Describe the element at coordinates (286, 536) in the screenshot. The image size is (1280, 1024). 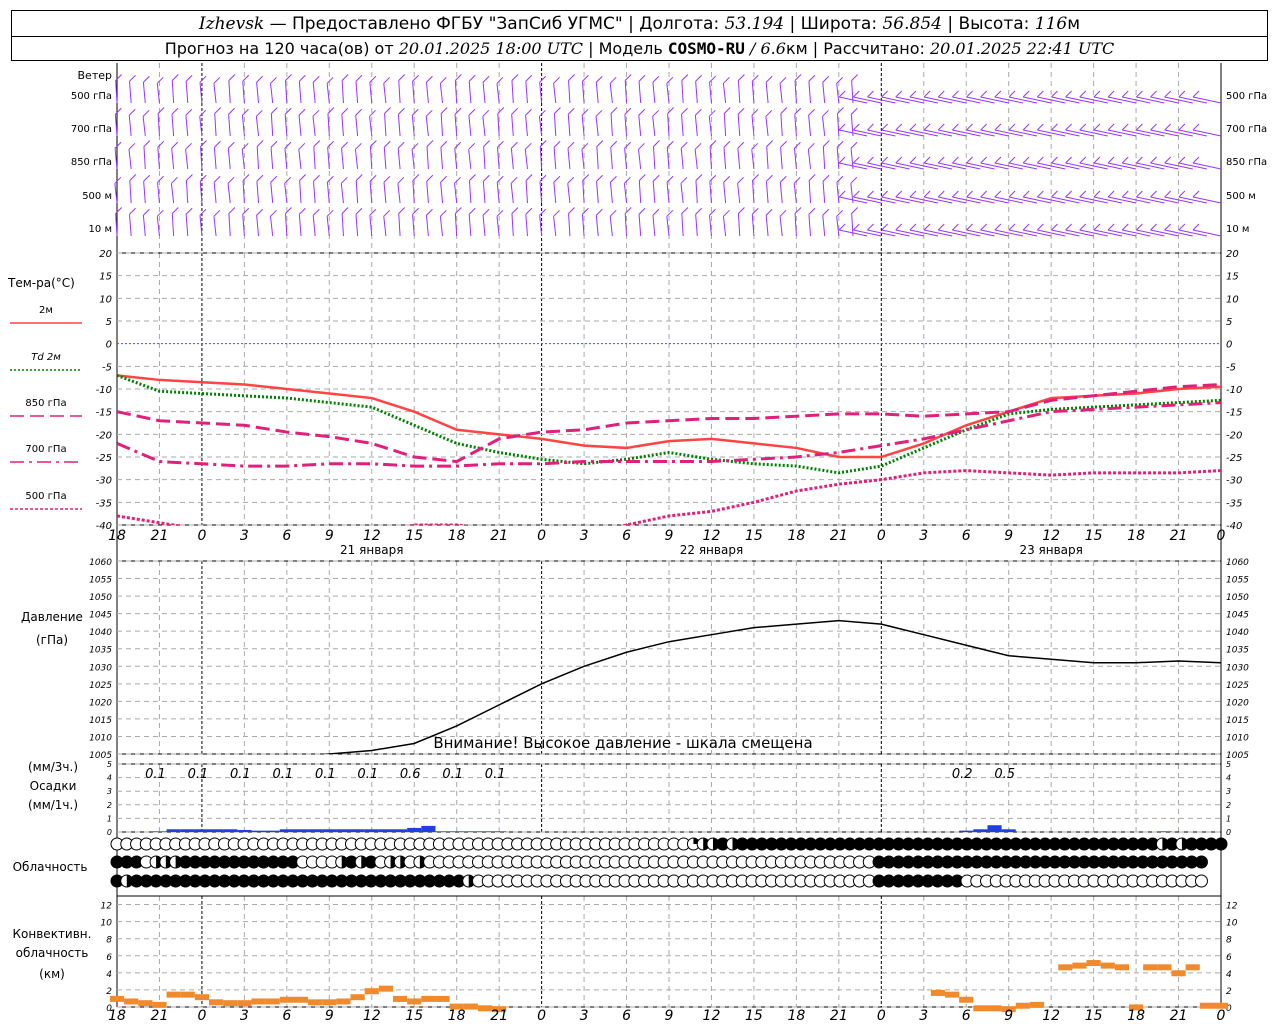
I see `hour-tick-label: 6` at that location.